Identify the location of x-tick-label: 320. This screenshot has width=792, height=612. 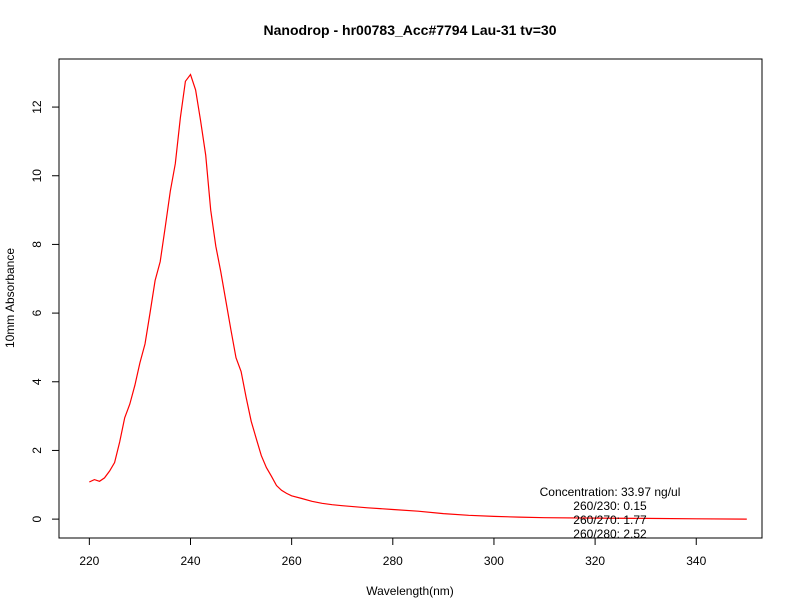
(595, 561).